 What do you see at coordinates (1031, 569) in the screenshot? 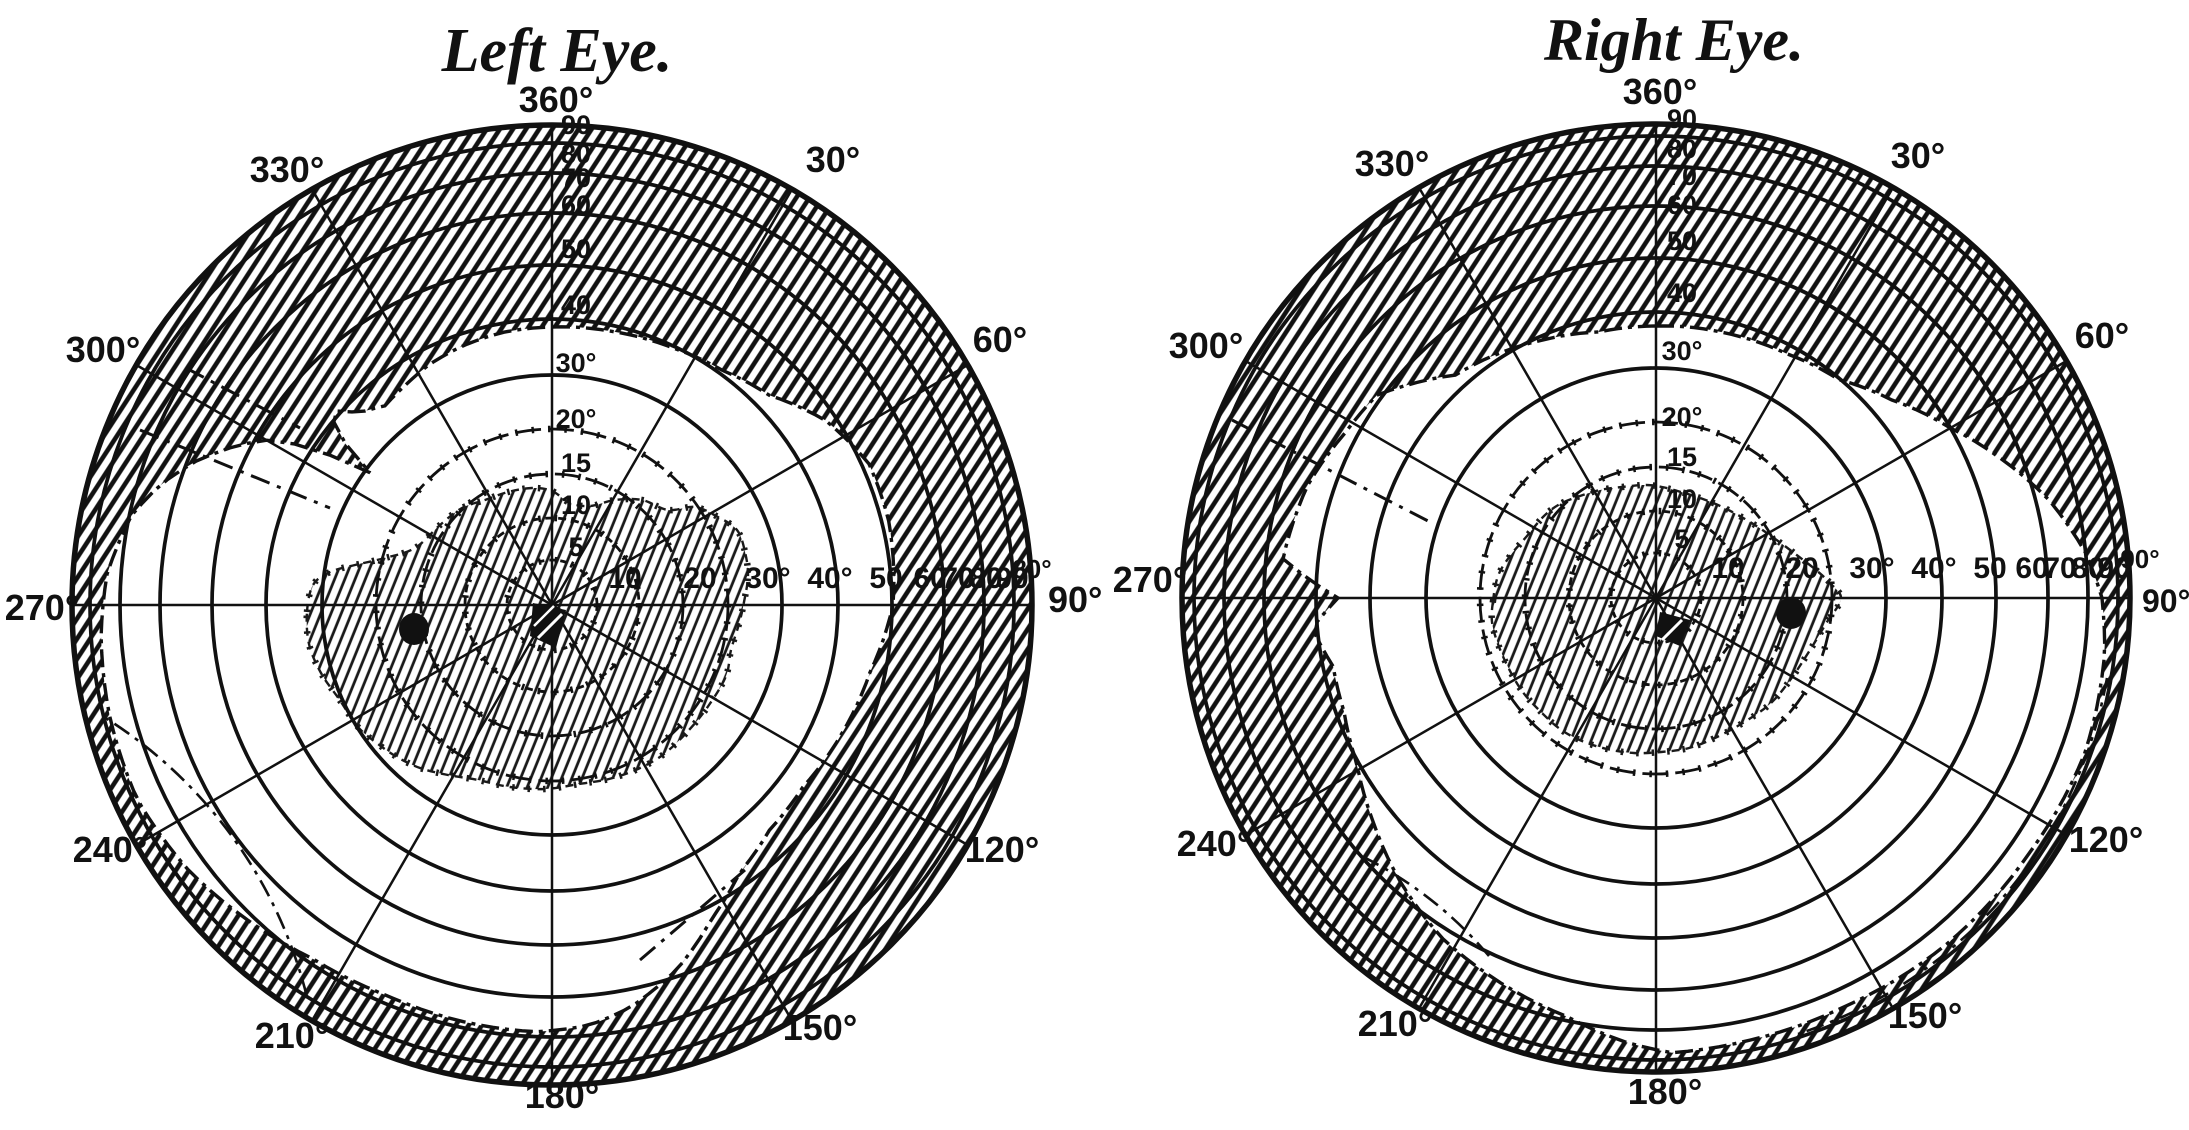
I see `svg-text: 80°` at bounding box center [1031, 569].